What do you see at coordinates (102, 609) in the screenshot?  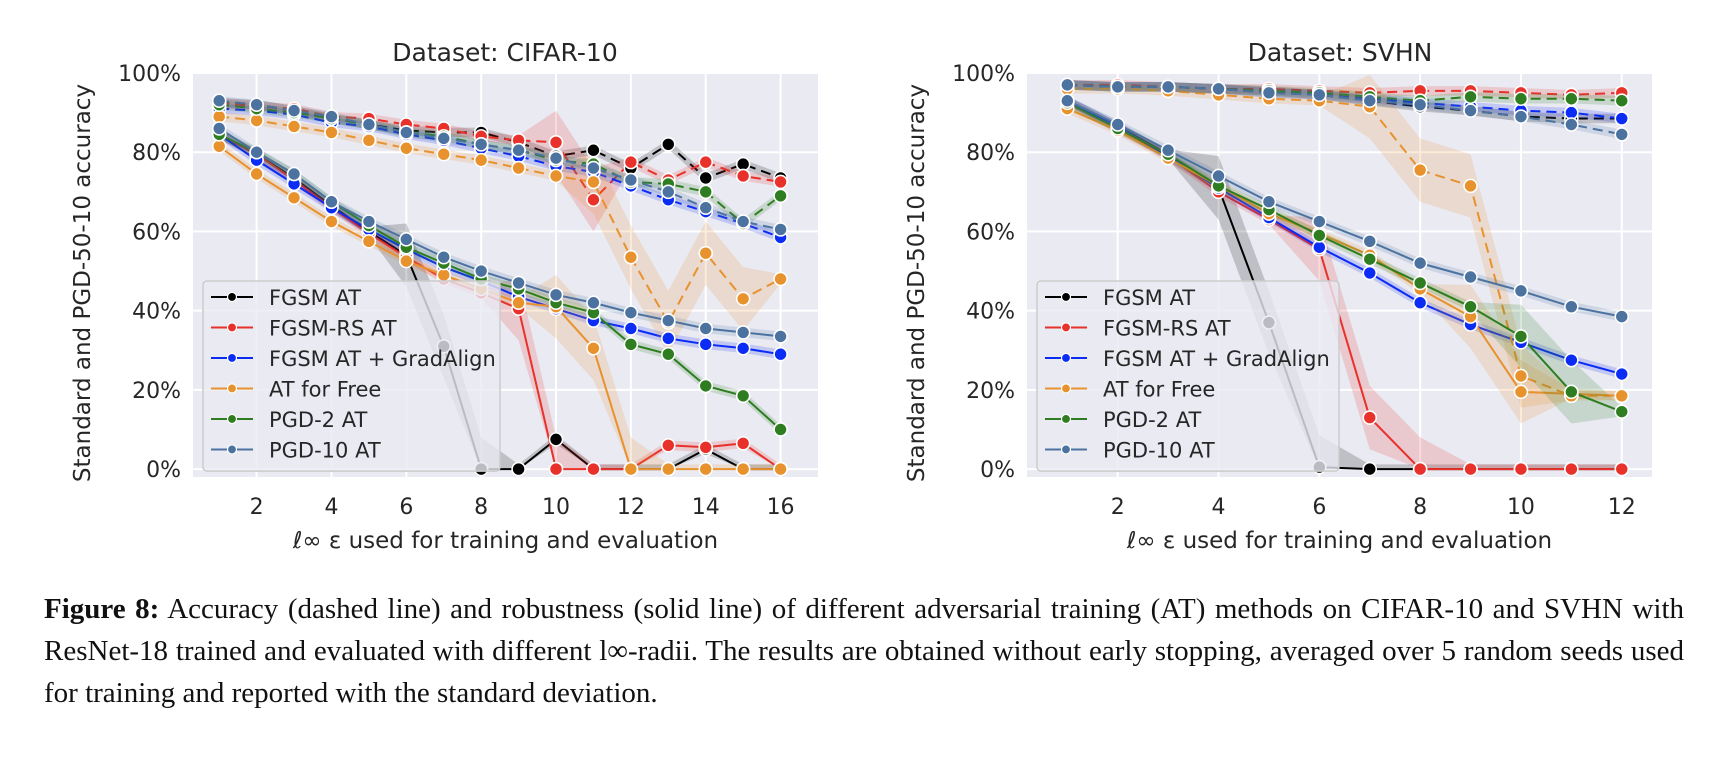 I see `caption-label: Figure 8:` at bounding box center [102, 609].